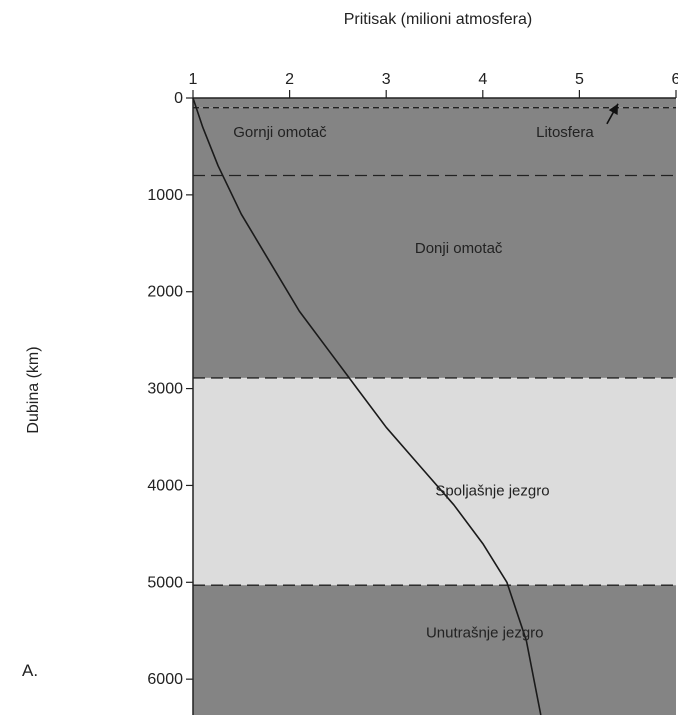  What do you see at coordinates (30, 670) in the screenshot?
I see `panel-label: A.` at bounding box center [30, 670].